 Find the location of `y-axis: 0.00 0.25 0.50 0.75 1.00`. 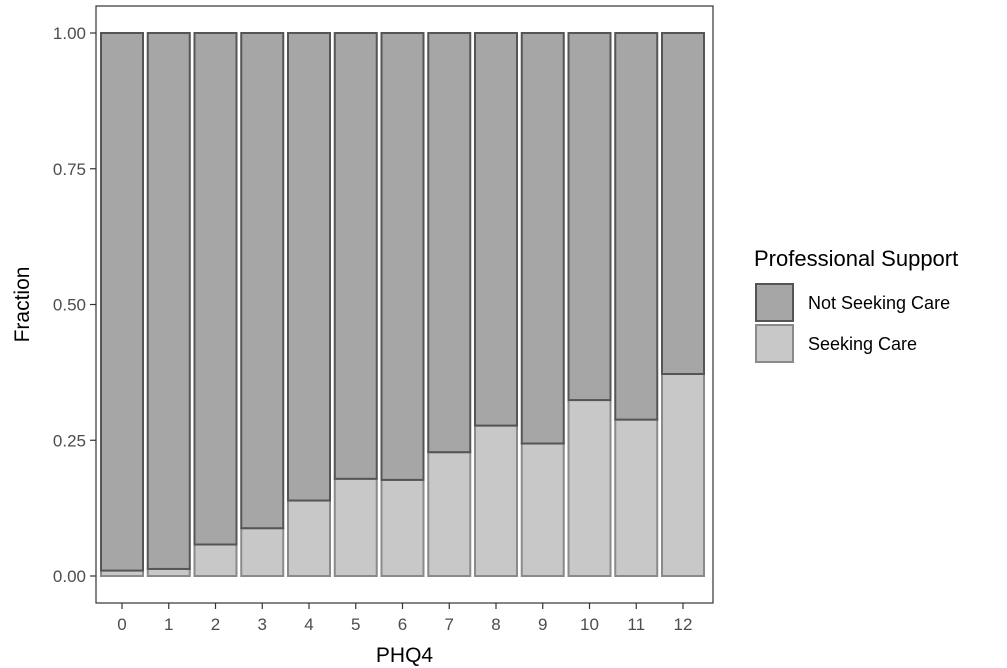

y-axis: 0.00 0.25 0.50 0.75 1.00 is located at coordinates (74, 305).